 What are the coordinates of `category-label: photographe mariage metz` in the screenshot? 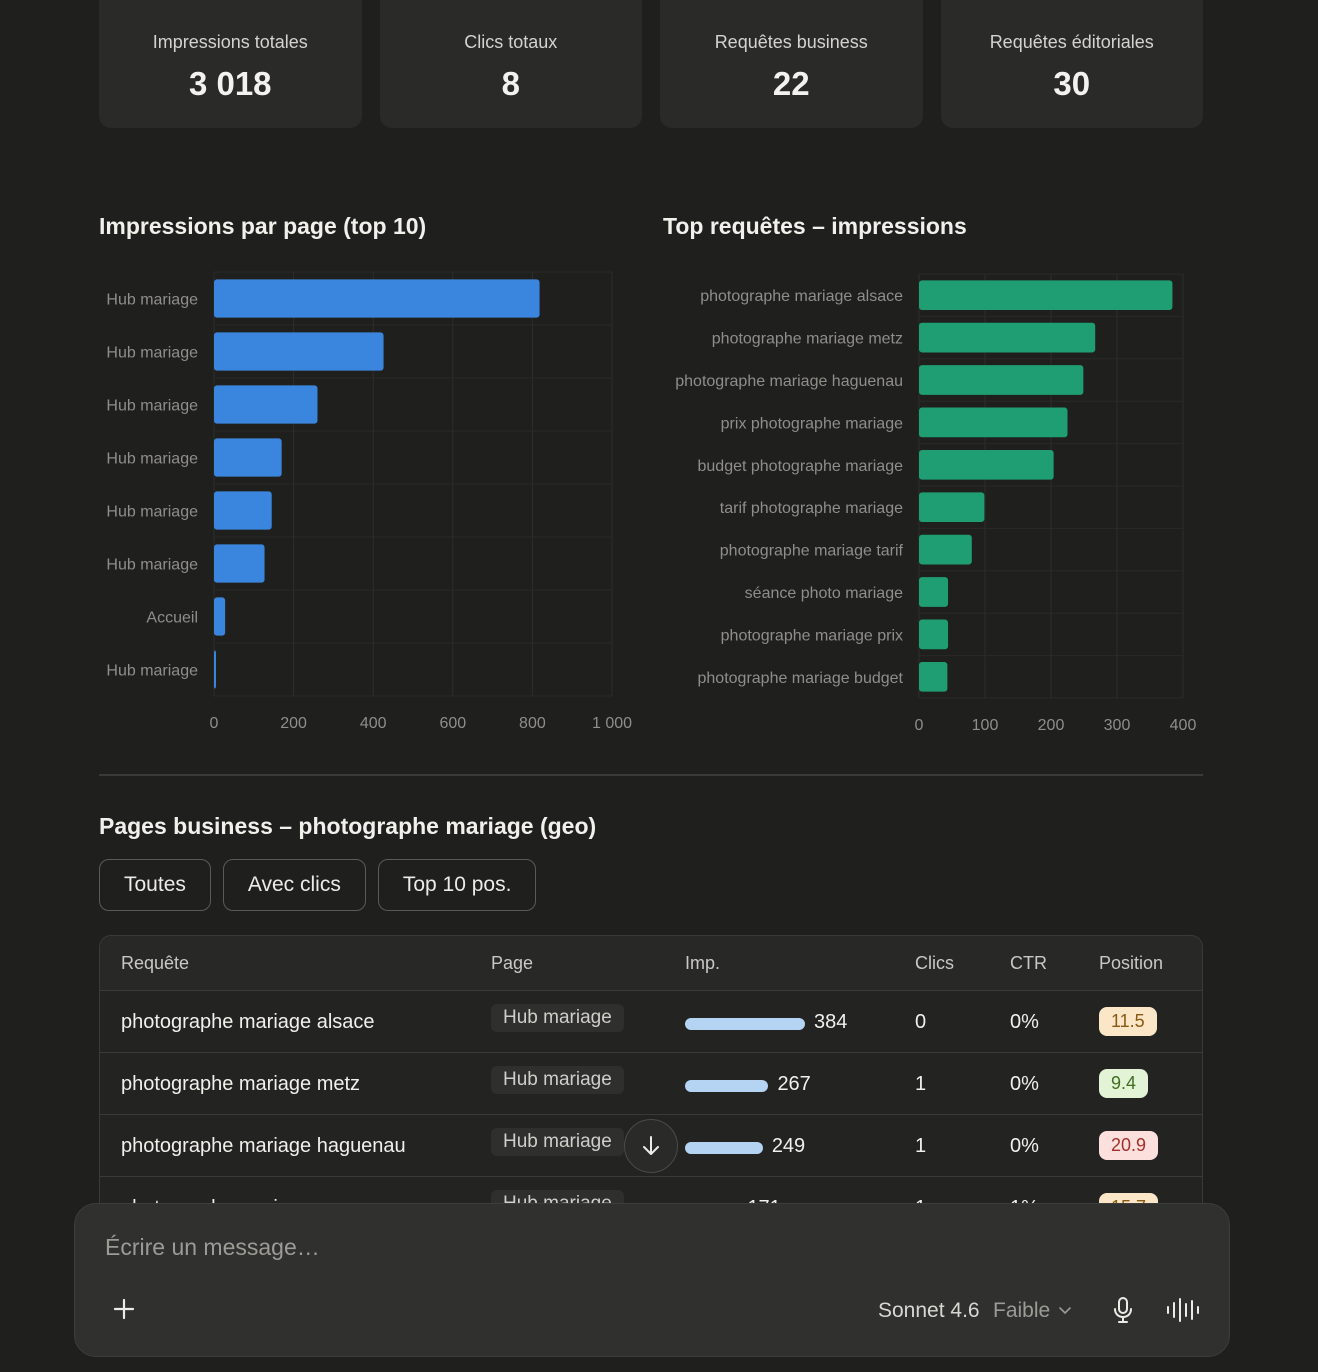 It's located at (807, 339).